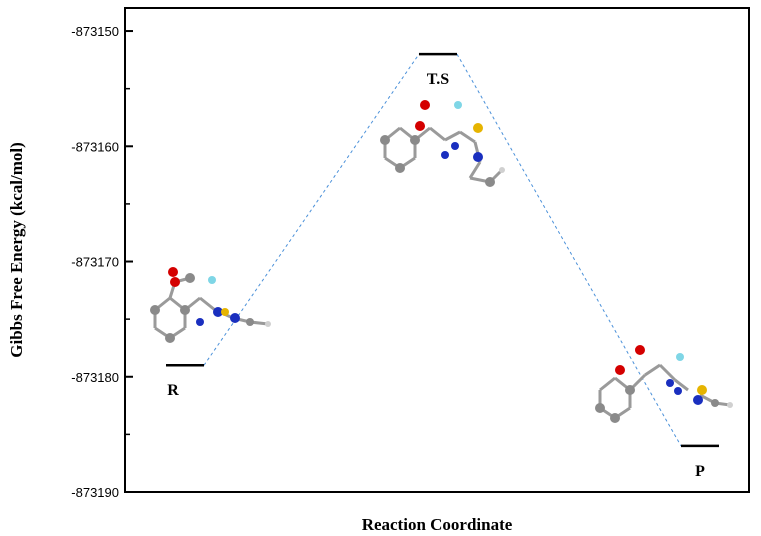  What do you see at coordinates (700, 471) in the screenshot?
I see `state-label: P` at bounding box center [700, 471].